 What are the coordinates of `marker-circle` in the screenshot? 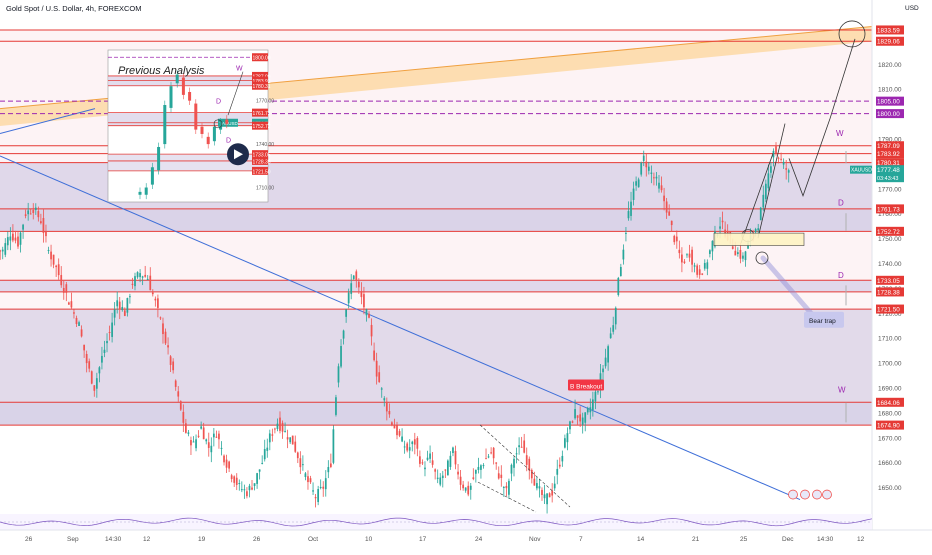 It's located at (762, 258).